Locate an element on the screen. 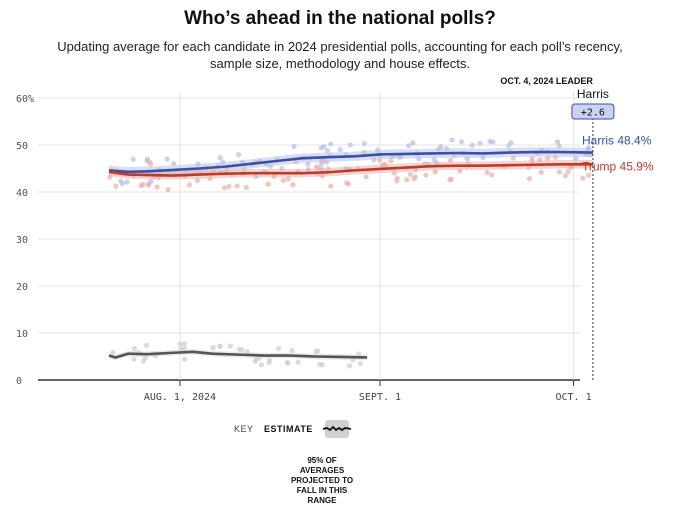 Image resolution: width=680 pixels, height=506 pixels. key-estimate-label: ESTIMATE is located at coordinates (288, 429).